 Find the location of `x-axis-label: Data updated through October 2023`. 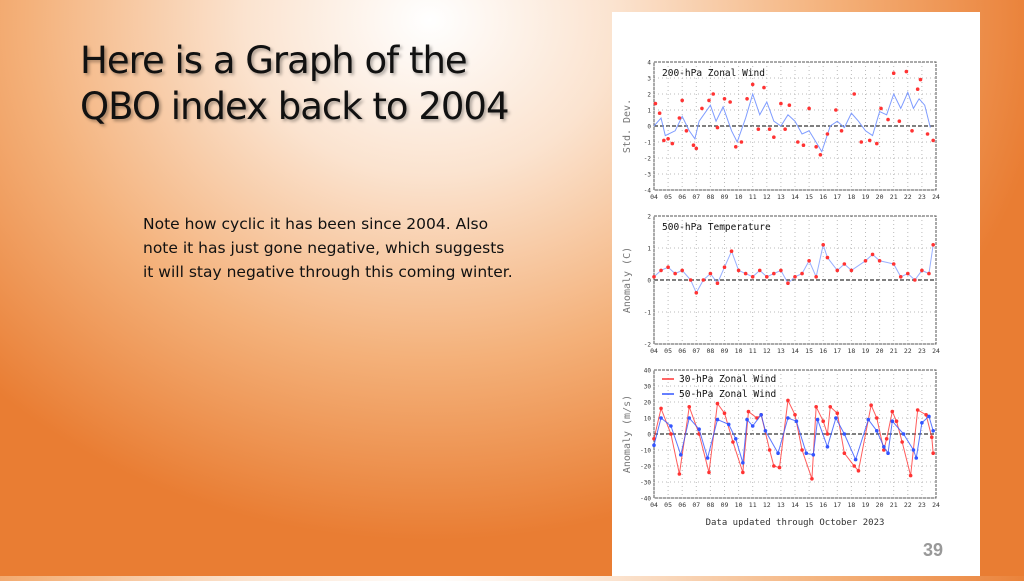

x-axis-label: Data updated through October 2023 is located at coordinates (795, 523).